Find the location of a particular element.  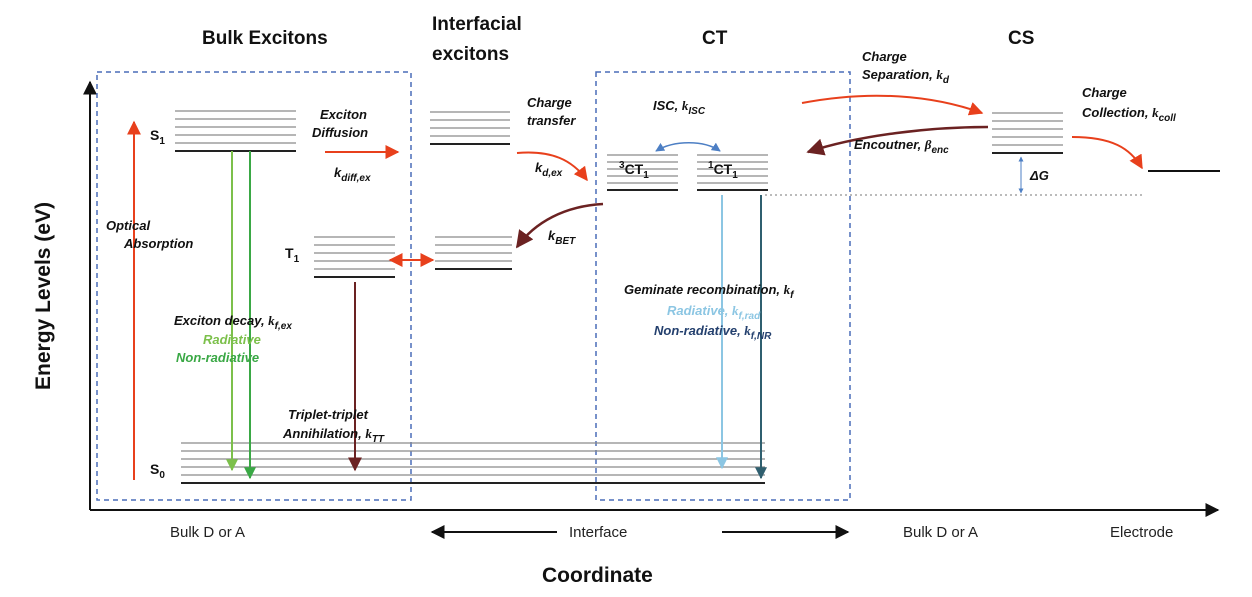

header-interfacial-line1: Interfacial is located at coordinates (477, 24).